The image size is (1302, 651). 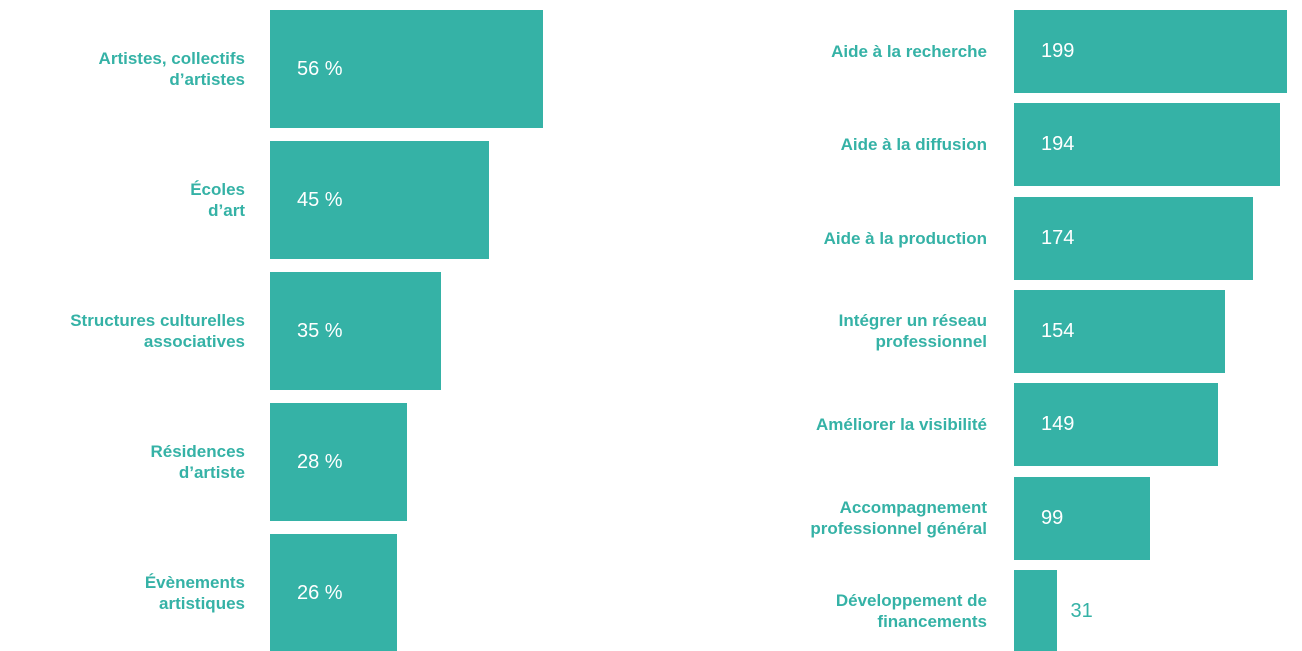 What do you see at coordinates (905, 238) in the screenshot?
I see `category-label: Aide à la production` at bounding box center [905, 238].